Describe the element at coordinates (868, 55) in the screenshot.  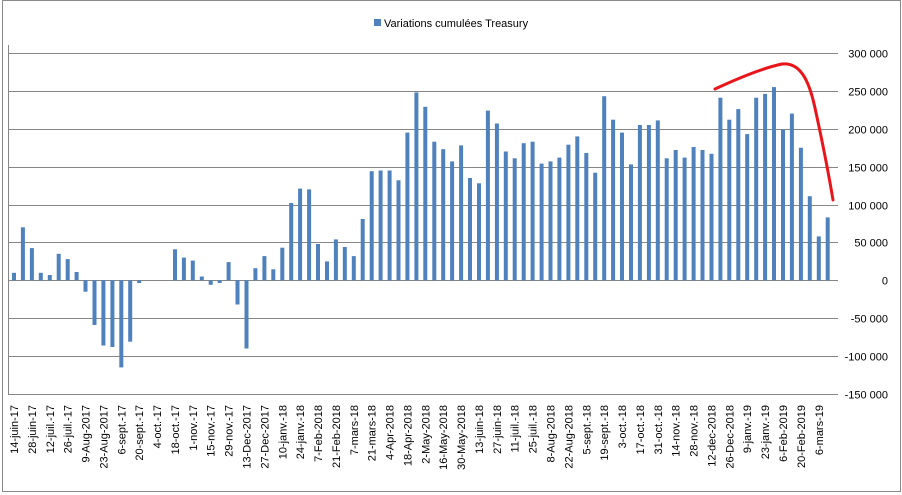
I see `y-tick-label: 300 000` at that location.